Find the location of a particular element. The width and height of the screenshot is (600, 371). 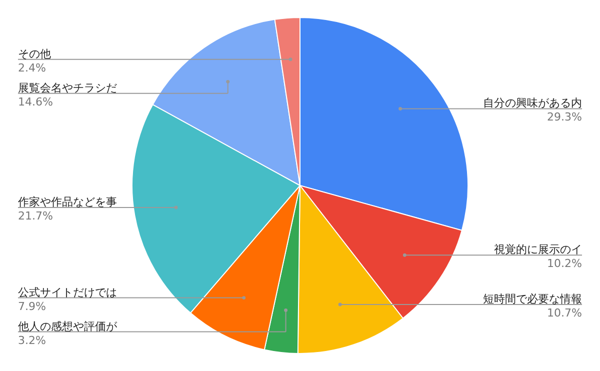

slice-label: 短時間で必要な情報 is located at coordinates (532, 299).